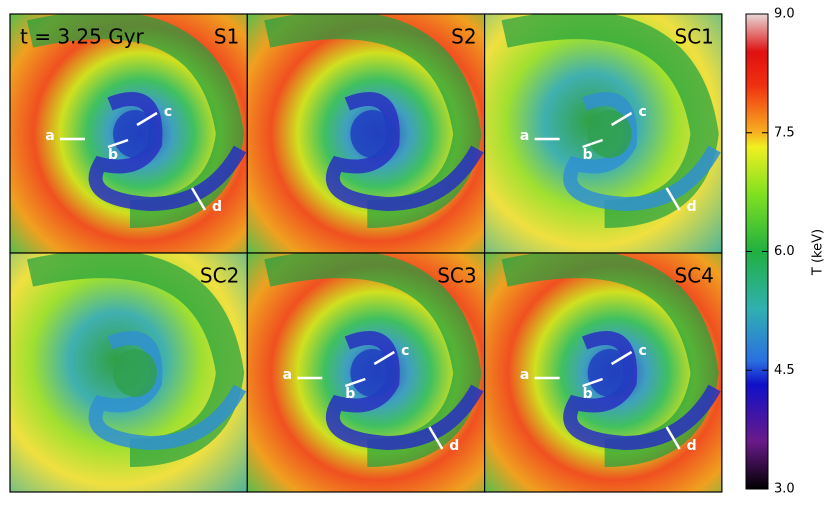  What do you see at coordinates (818, 252) in the screenshot?
I see `colorbar-label: T (keV)` at bounding box center [818, 252].